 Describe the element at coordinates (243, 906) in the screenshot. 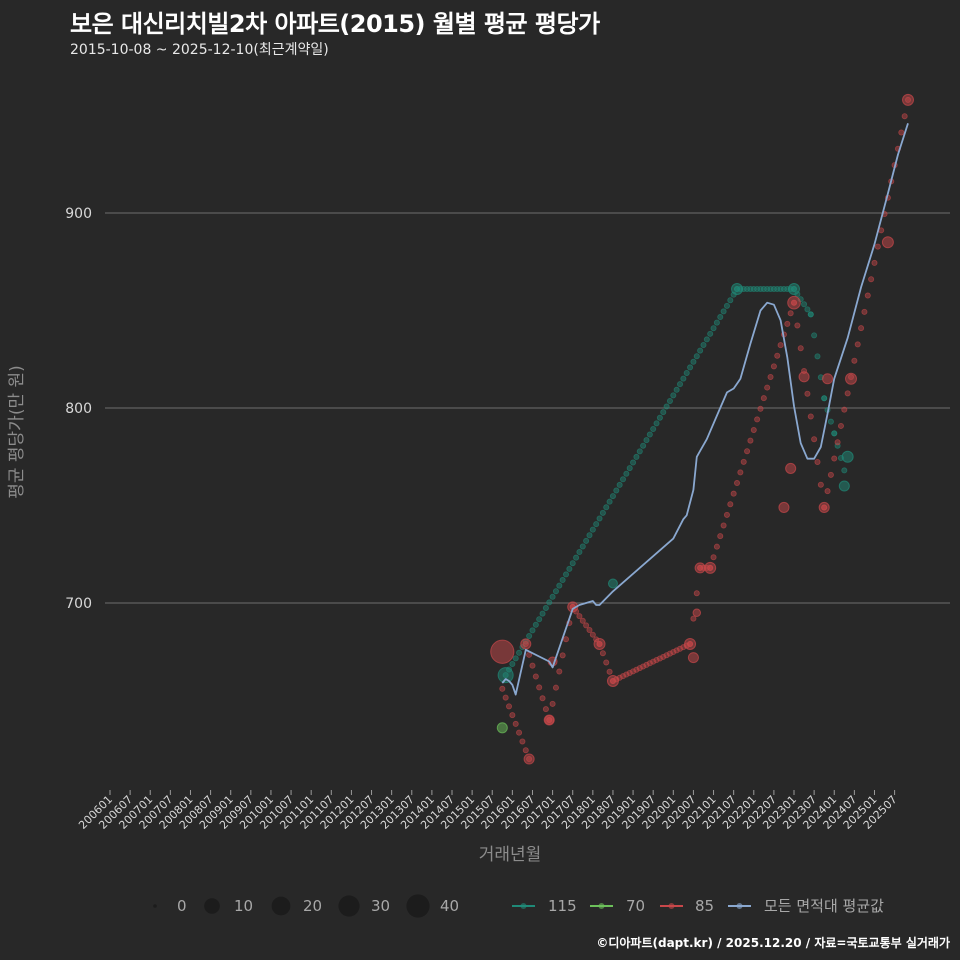

I see `size-legend-label: 10` at that location.